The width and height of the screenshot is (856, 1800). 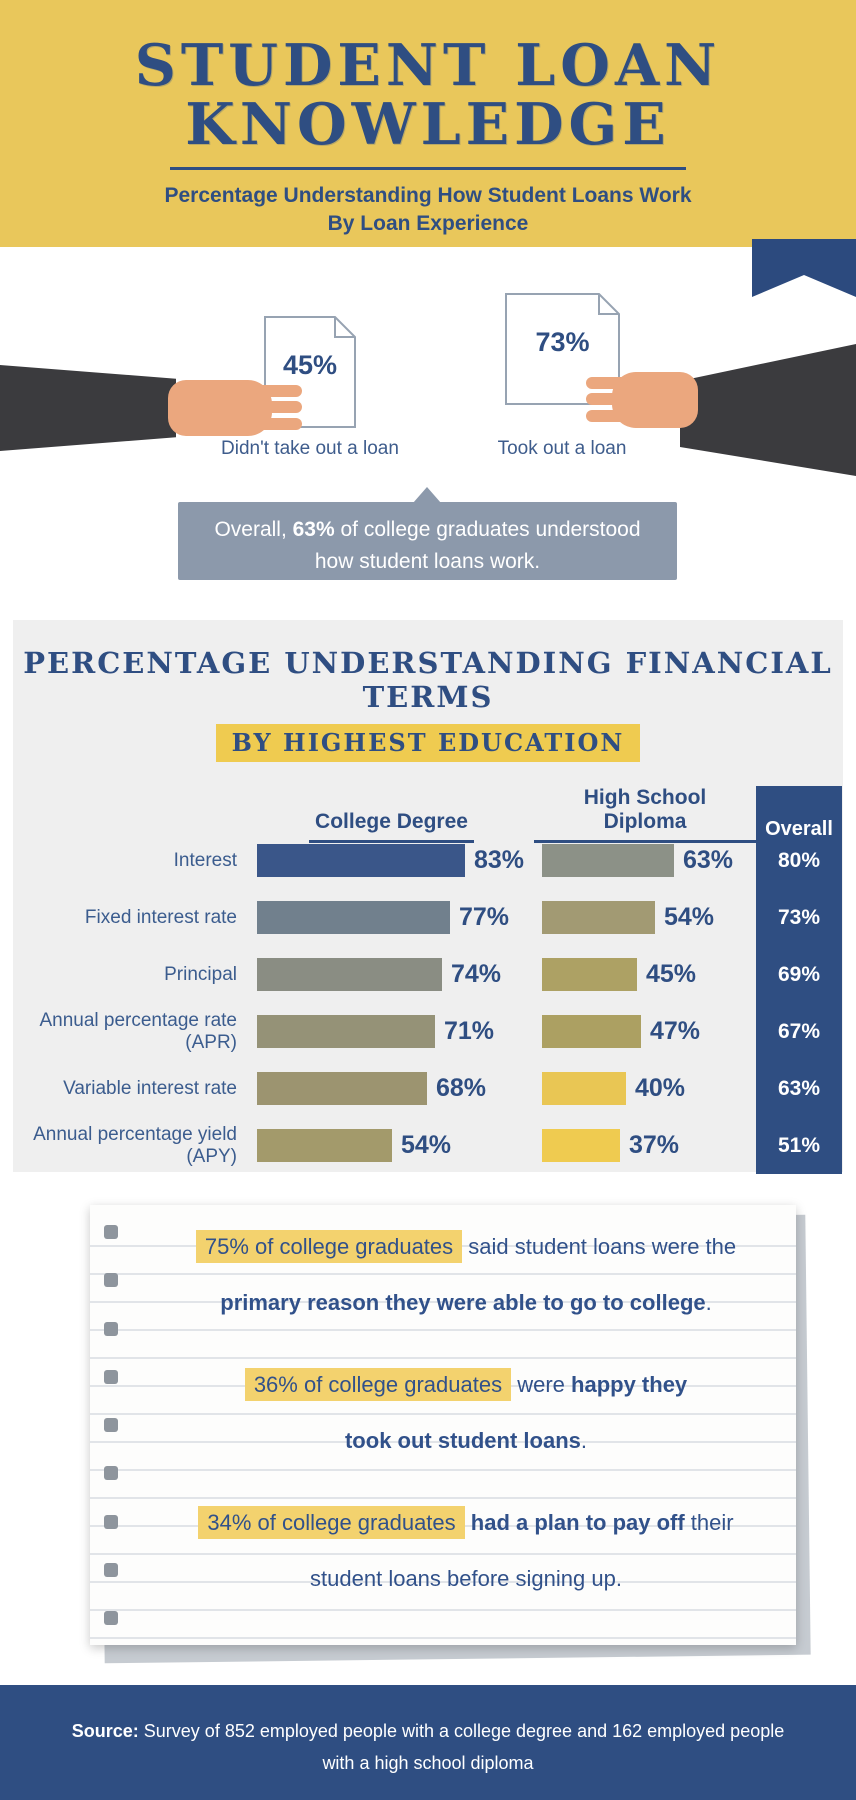 What do you see at coordinates (654, 1145) in the screenshot?
I see `hs-bar-value: 37%` at bounding box center [654, 1145].